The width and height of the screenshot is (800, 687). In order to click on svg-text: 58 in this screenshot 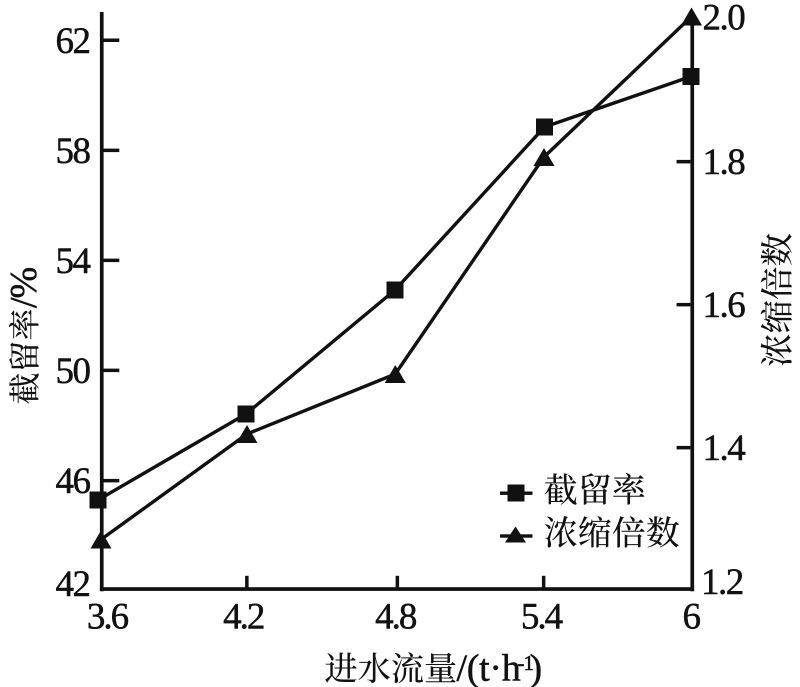, I will do `click(73, 151)`.